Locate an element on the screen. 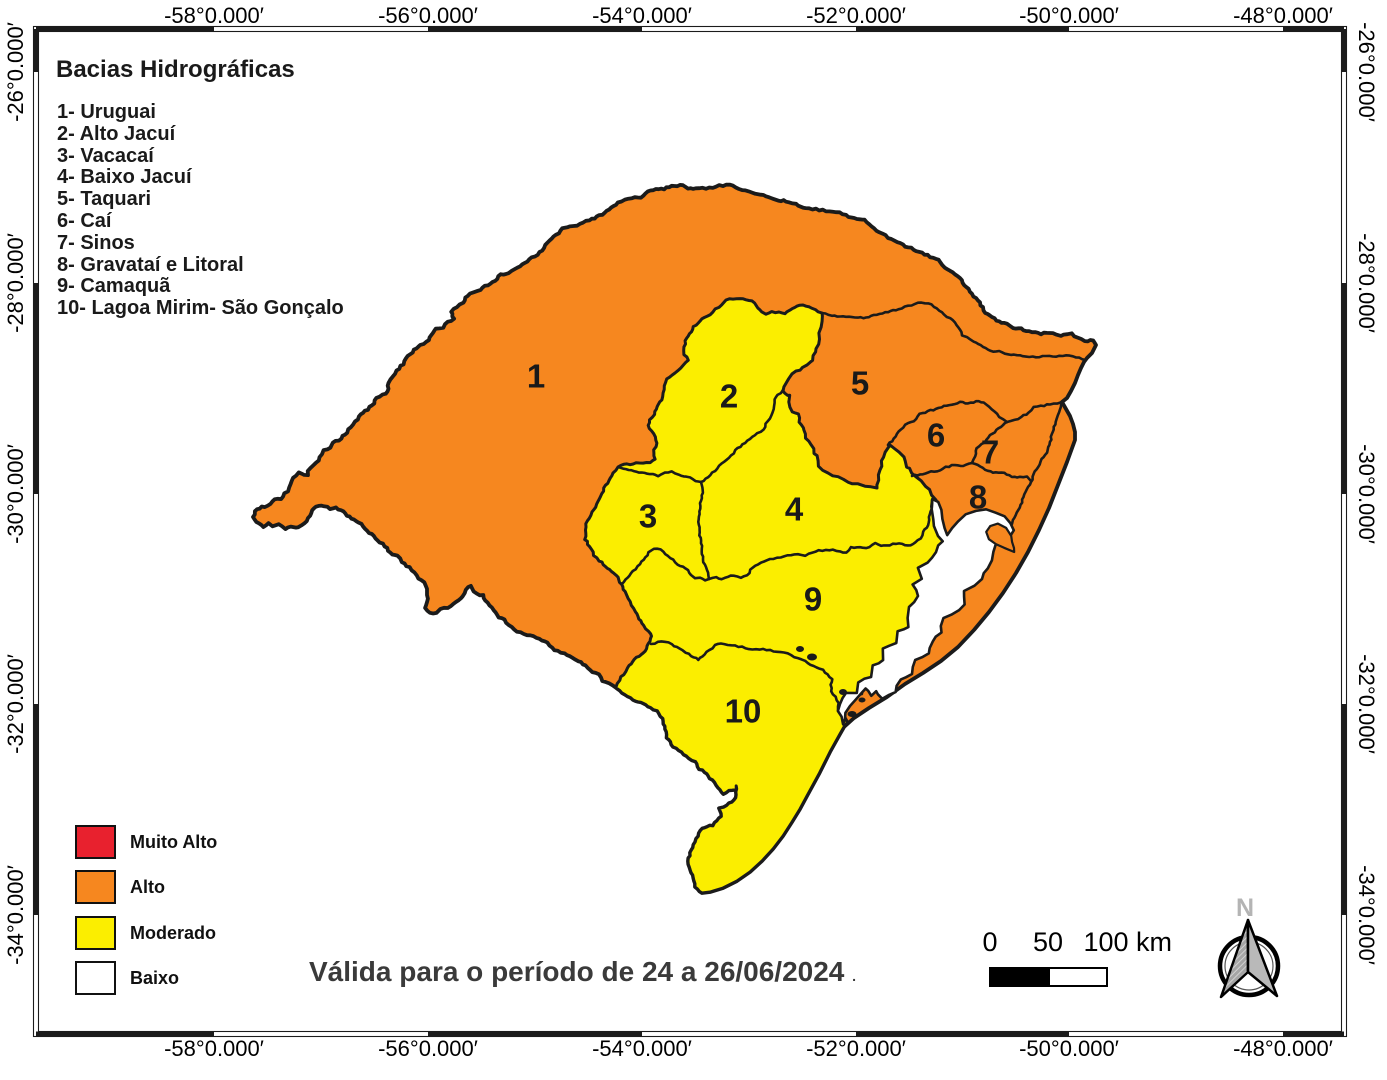 This screenshot has height=1080, width=1387. svg-text: km is located at coordinates (1154, 942).